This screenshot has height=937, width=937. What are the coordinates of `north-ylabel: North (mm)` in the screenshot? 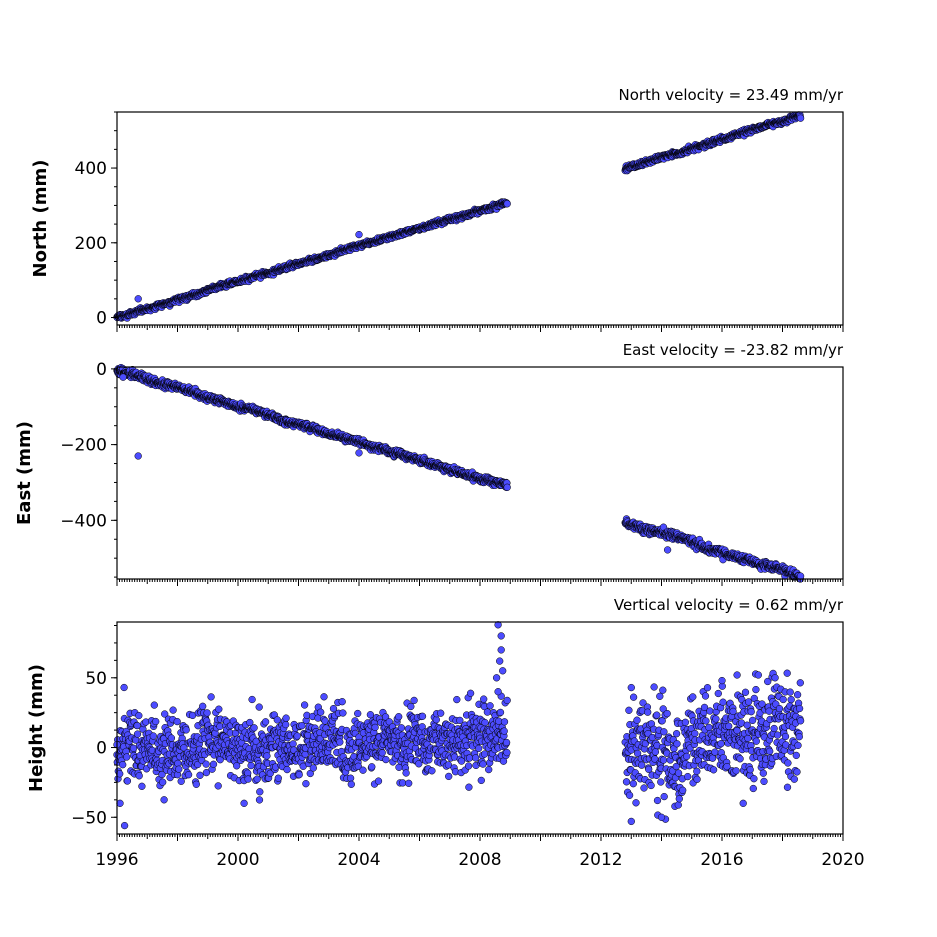 It's located at (40, 219).